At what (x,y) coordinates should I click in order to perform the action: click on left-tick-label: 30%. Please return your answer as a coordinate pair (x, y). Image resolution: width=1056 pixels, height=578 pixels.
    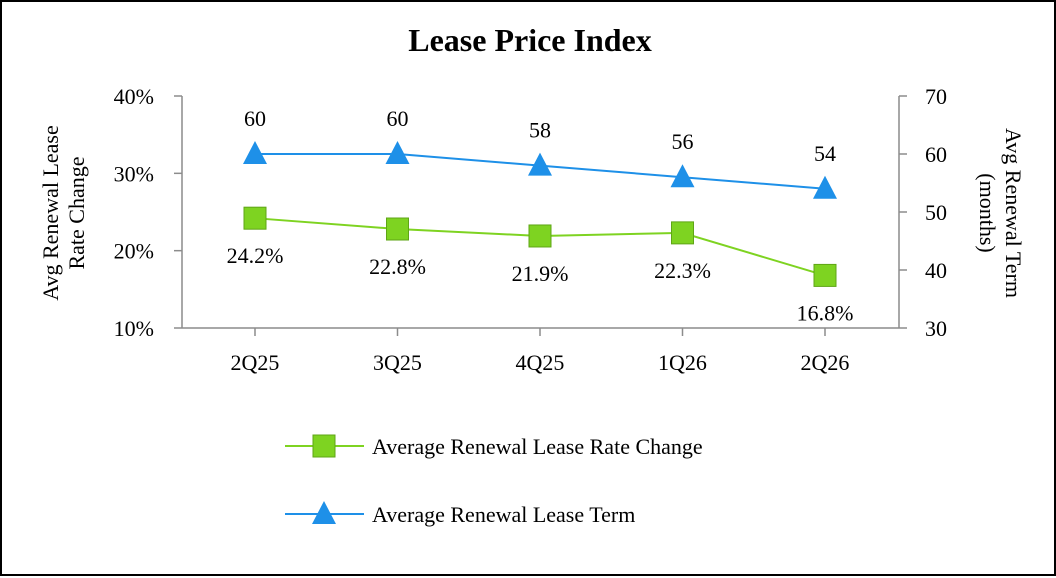
    Looking at the image, I should click on (134, 173).